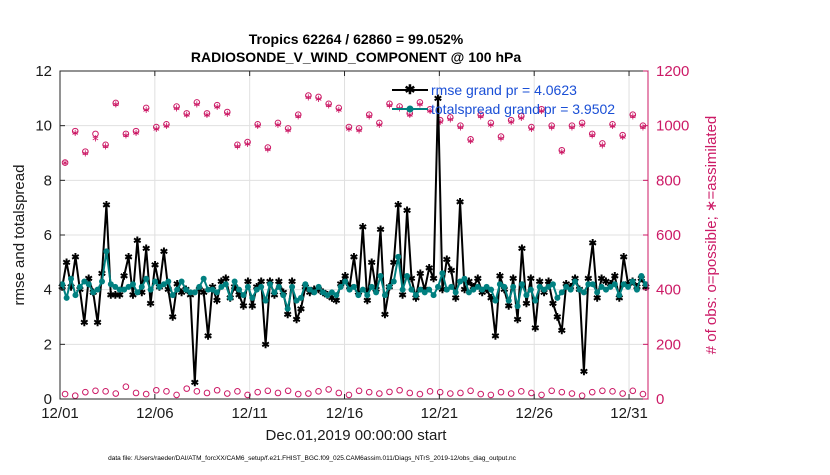 This screenshot has width=830, height=475. I want to click on legend-rmse-marker: ✱, so click(410, 89).